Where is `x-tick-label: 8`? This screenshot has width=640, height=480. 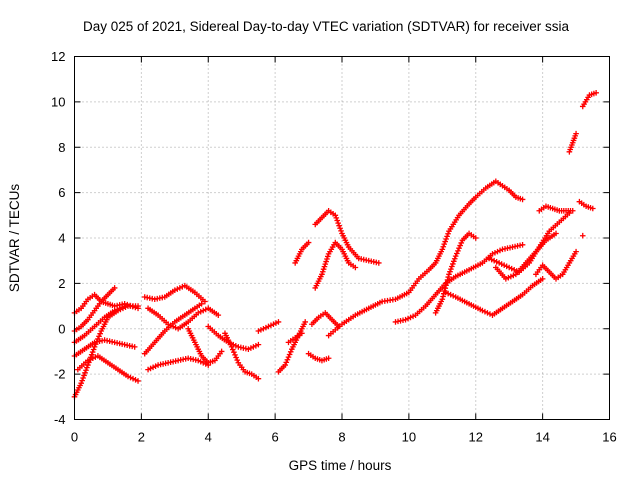
x-tick-label: 8 is located at coordinates (341, 437).